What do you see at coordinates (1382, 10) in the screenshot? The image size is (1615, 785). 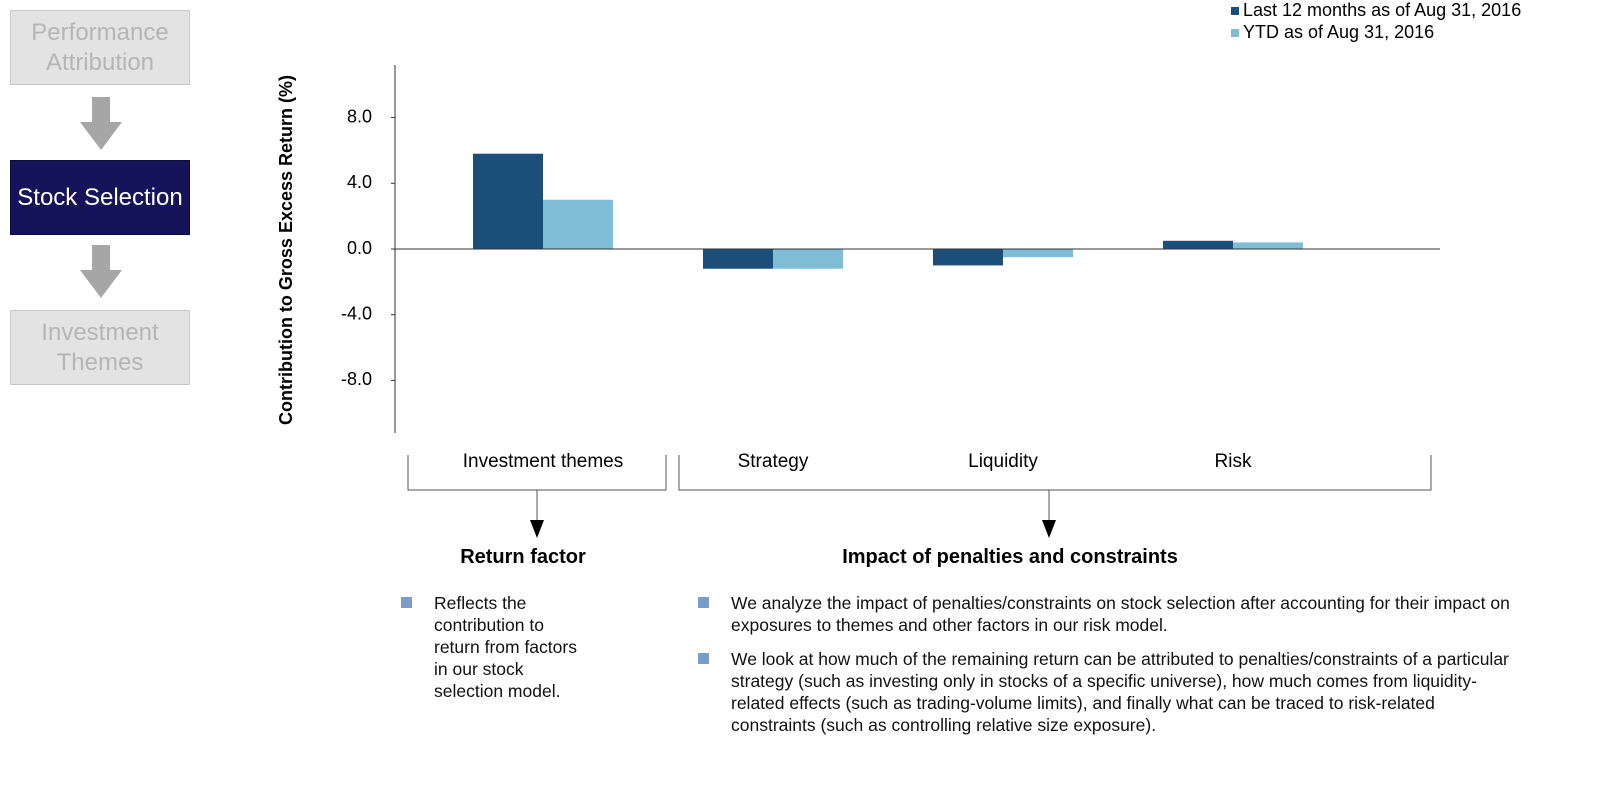 I see `legend-label: Last 12 months as of Aug 31, 2016` at bounding box center [1382, 10].